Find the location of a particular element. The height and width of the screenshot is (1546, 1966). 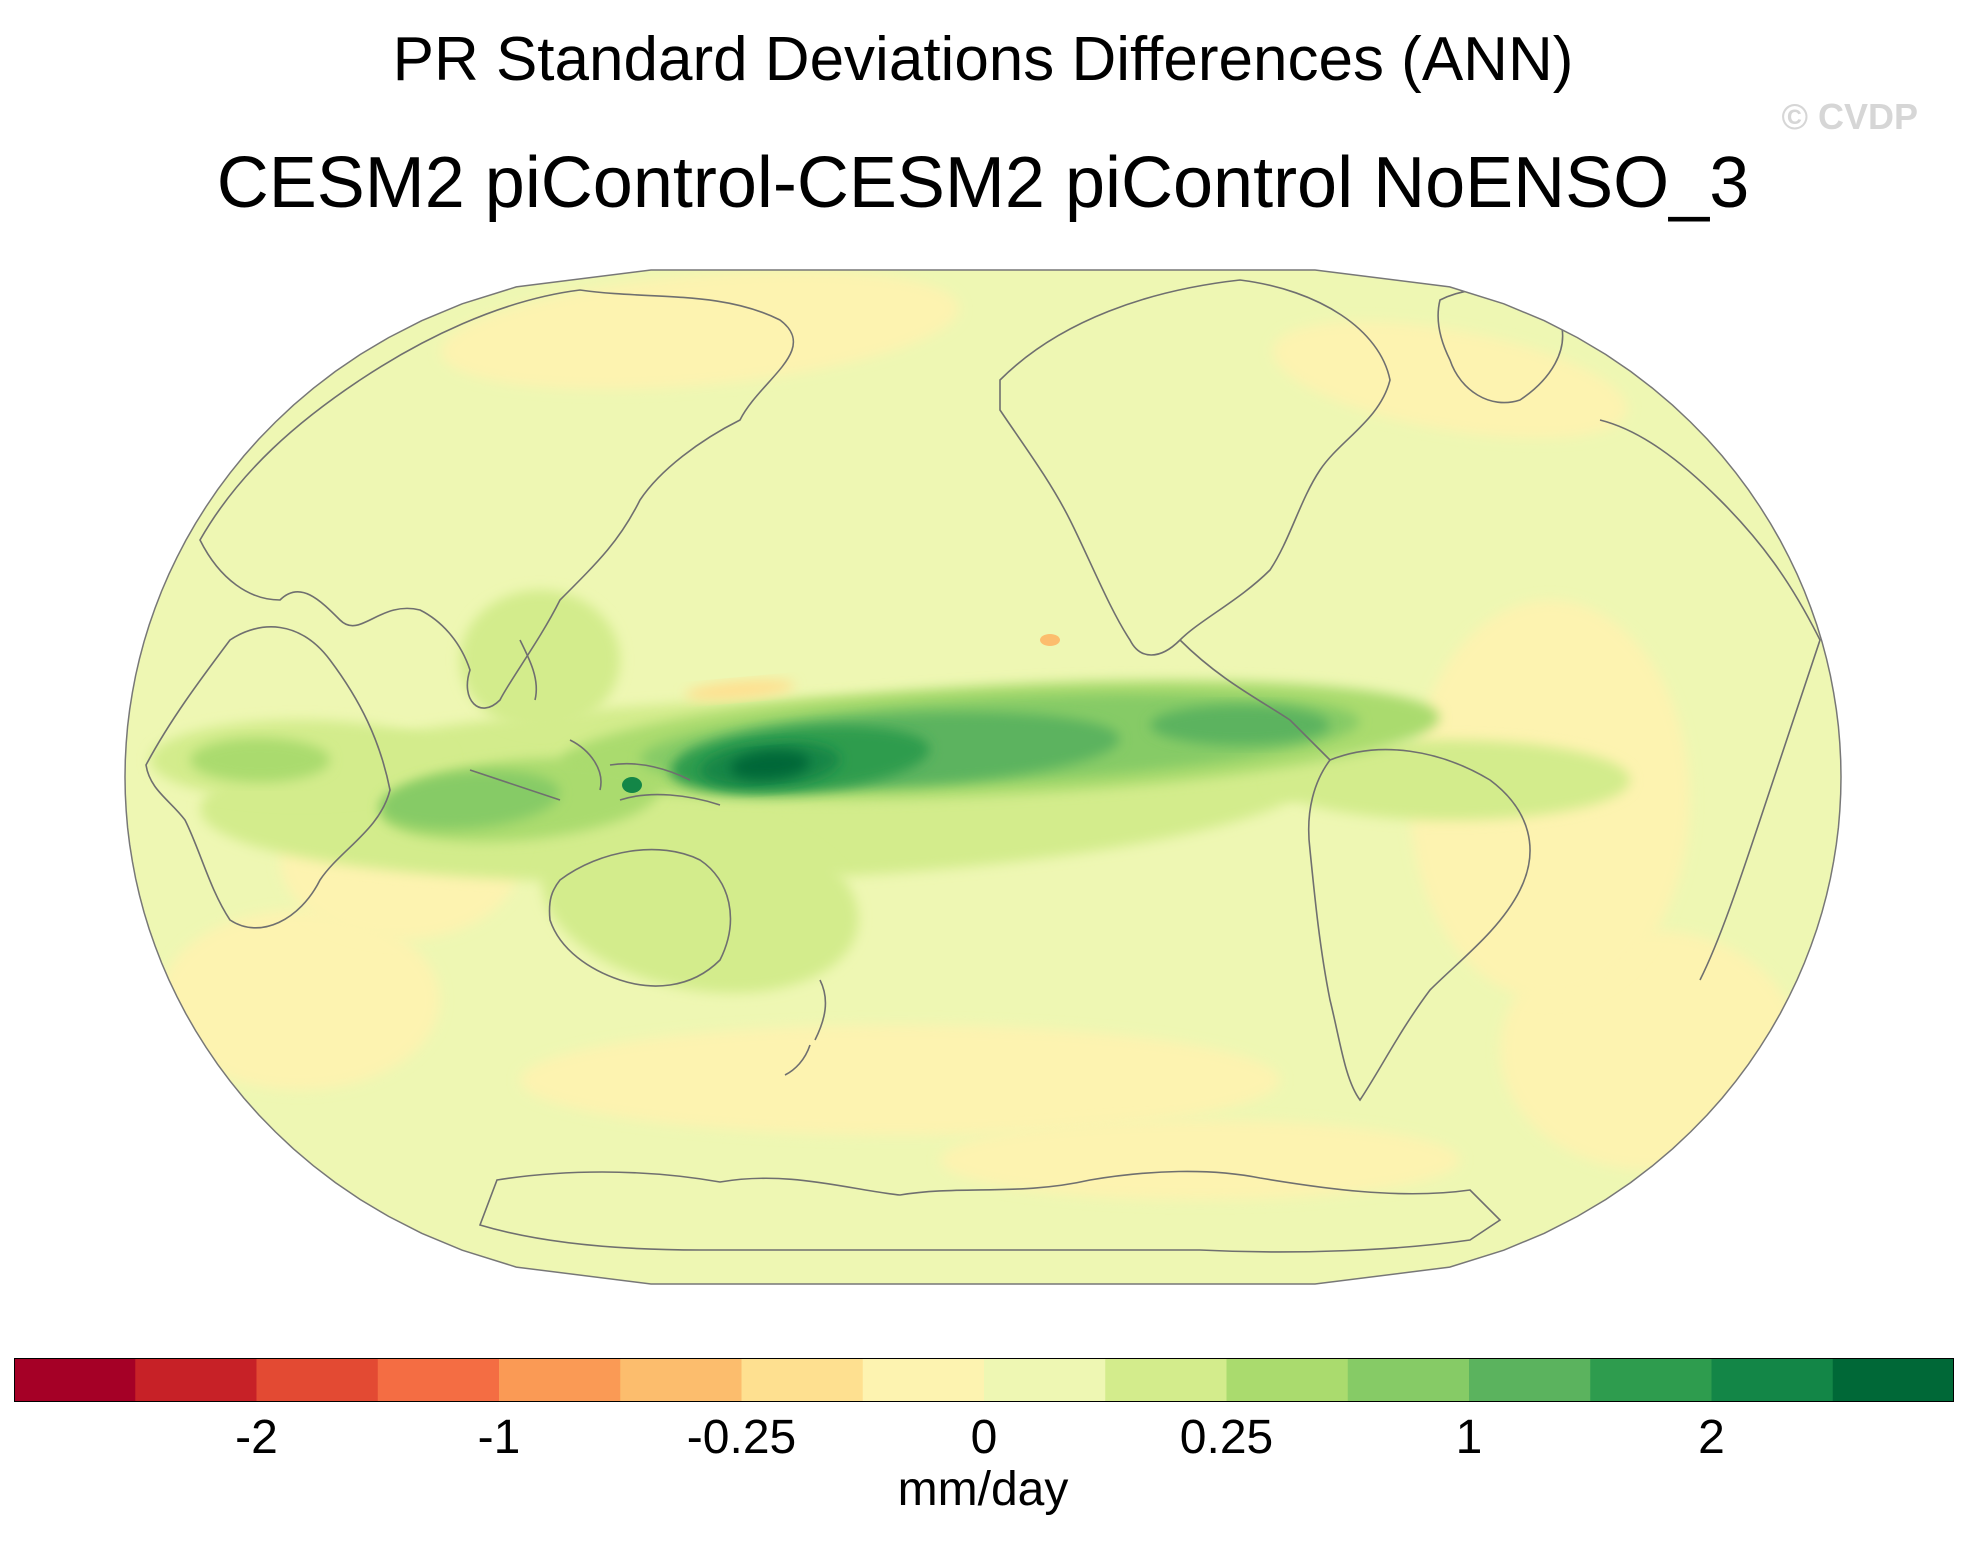

title-line-2: CESM2 piControl-CESM2 piControl NoENSO_3 is located at coordinates (983, 183).